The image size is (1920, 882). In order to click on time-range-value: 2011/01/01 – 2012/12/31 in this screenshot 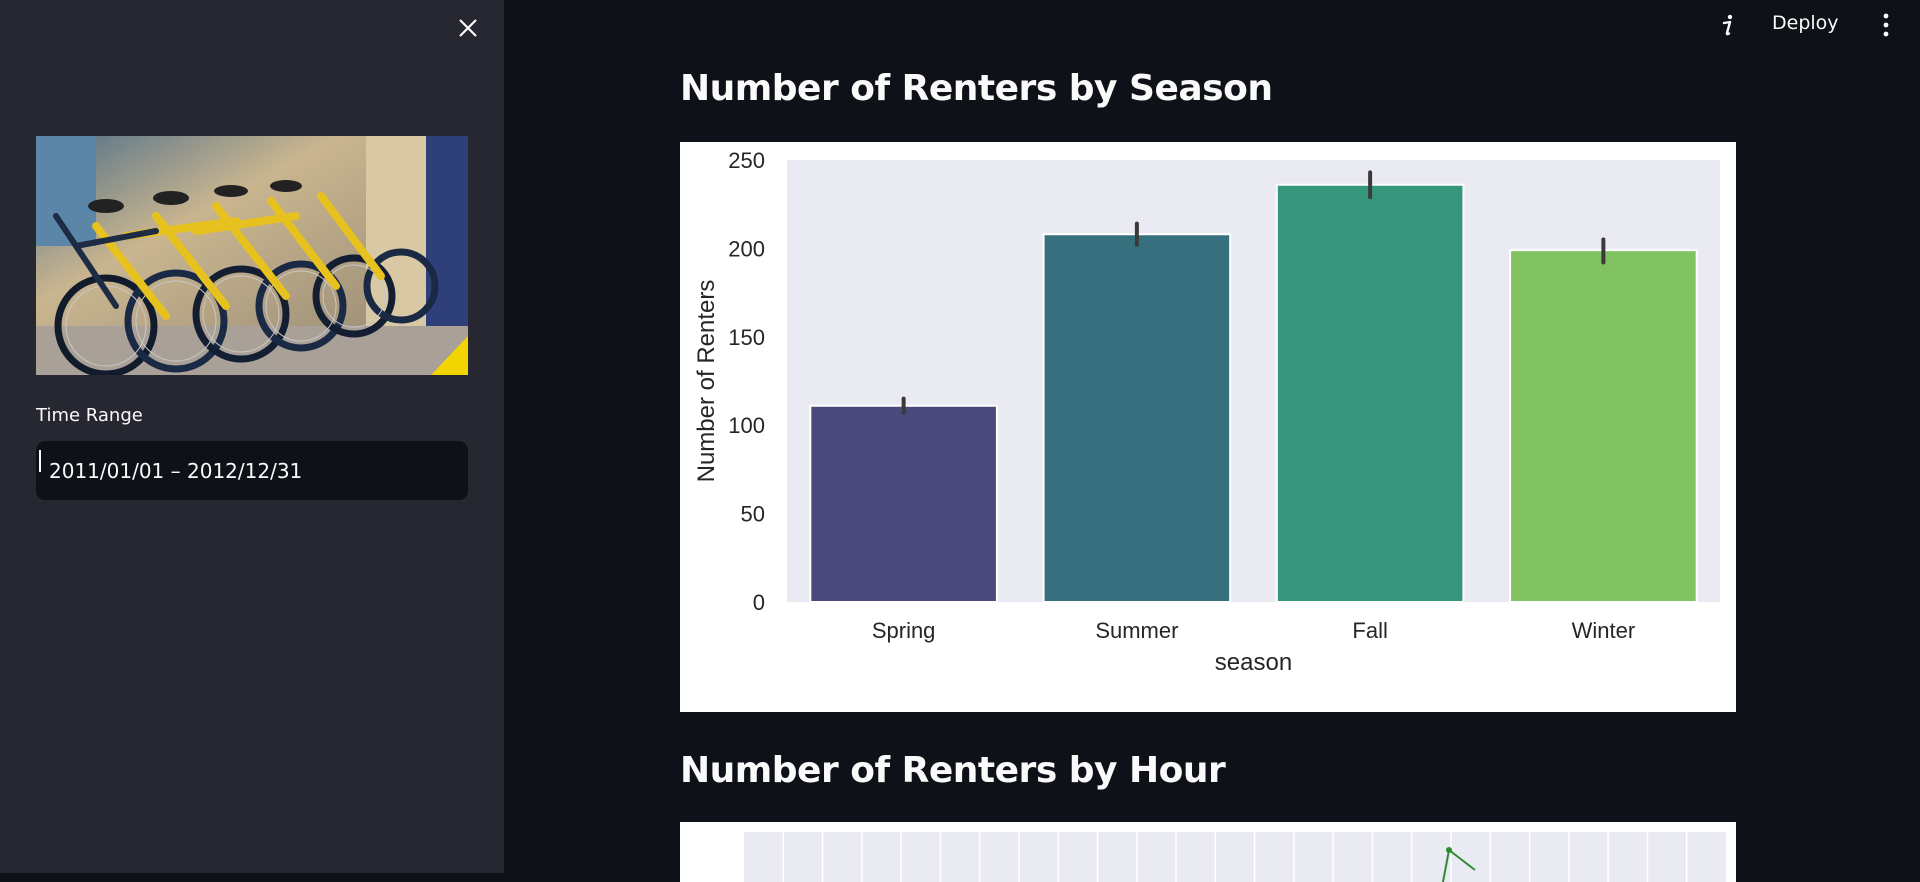, I will do `click(176, 471)`.